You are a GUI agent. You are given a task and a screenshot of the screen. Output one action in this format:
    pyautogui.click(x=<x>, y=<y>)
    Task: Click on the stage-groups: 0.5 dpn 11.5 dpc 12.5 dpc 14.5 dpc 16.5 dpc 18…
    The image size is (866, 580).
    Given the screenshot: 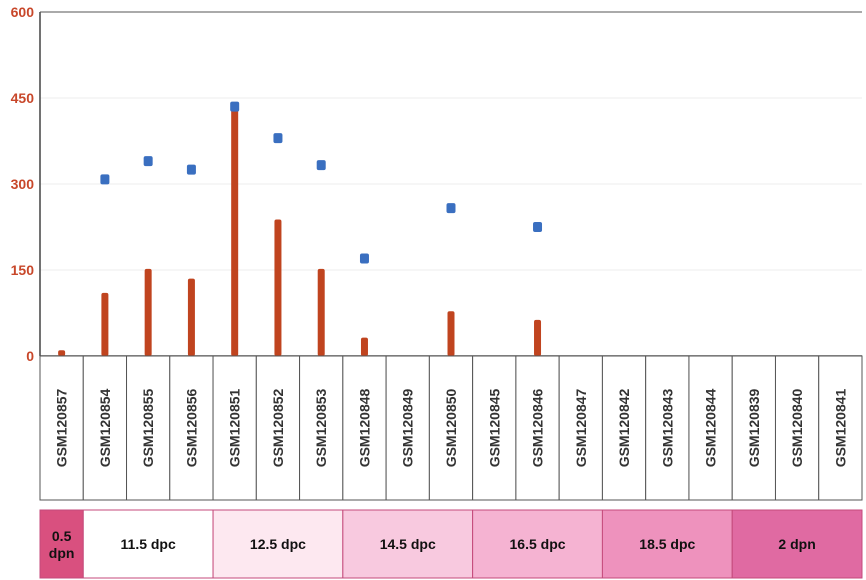 What is the action you would take?
    pyautogui.click(x=451, y=544)
    